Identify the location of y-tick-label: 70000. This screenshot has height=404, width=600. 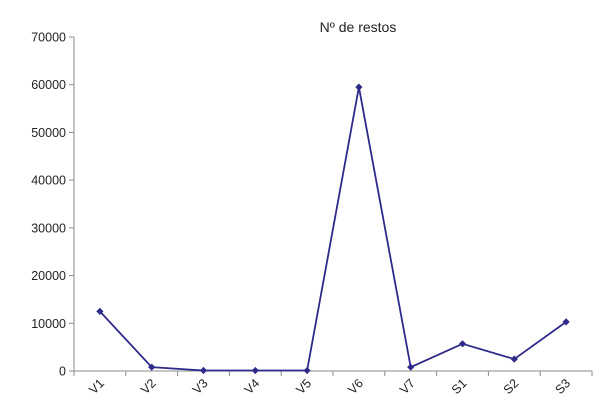
(48, 38).